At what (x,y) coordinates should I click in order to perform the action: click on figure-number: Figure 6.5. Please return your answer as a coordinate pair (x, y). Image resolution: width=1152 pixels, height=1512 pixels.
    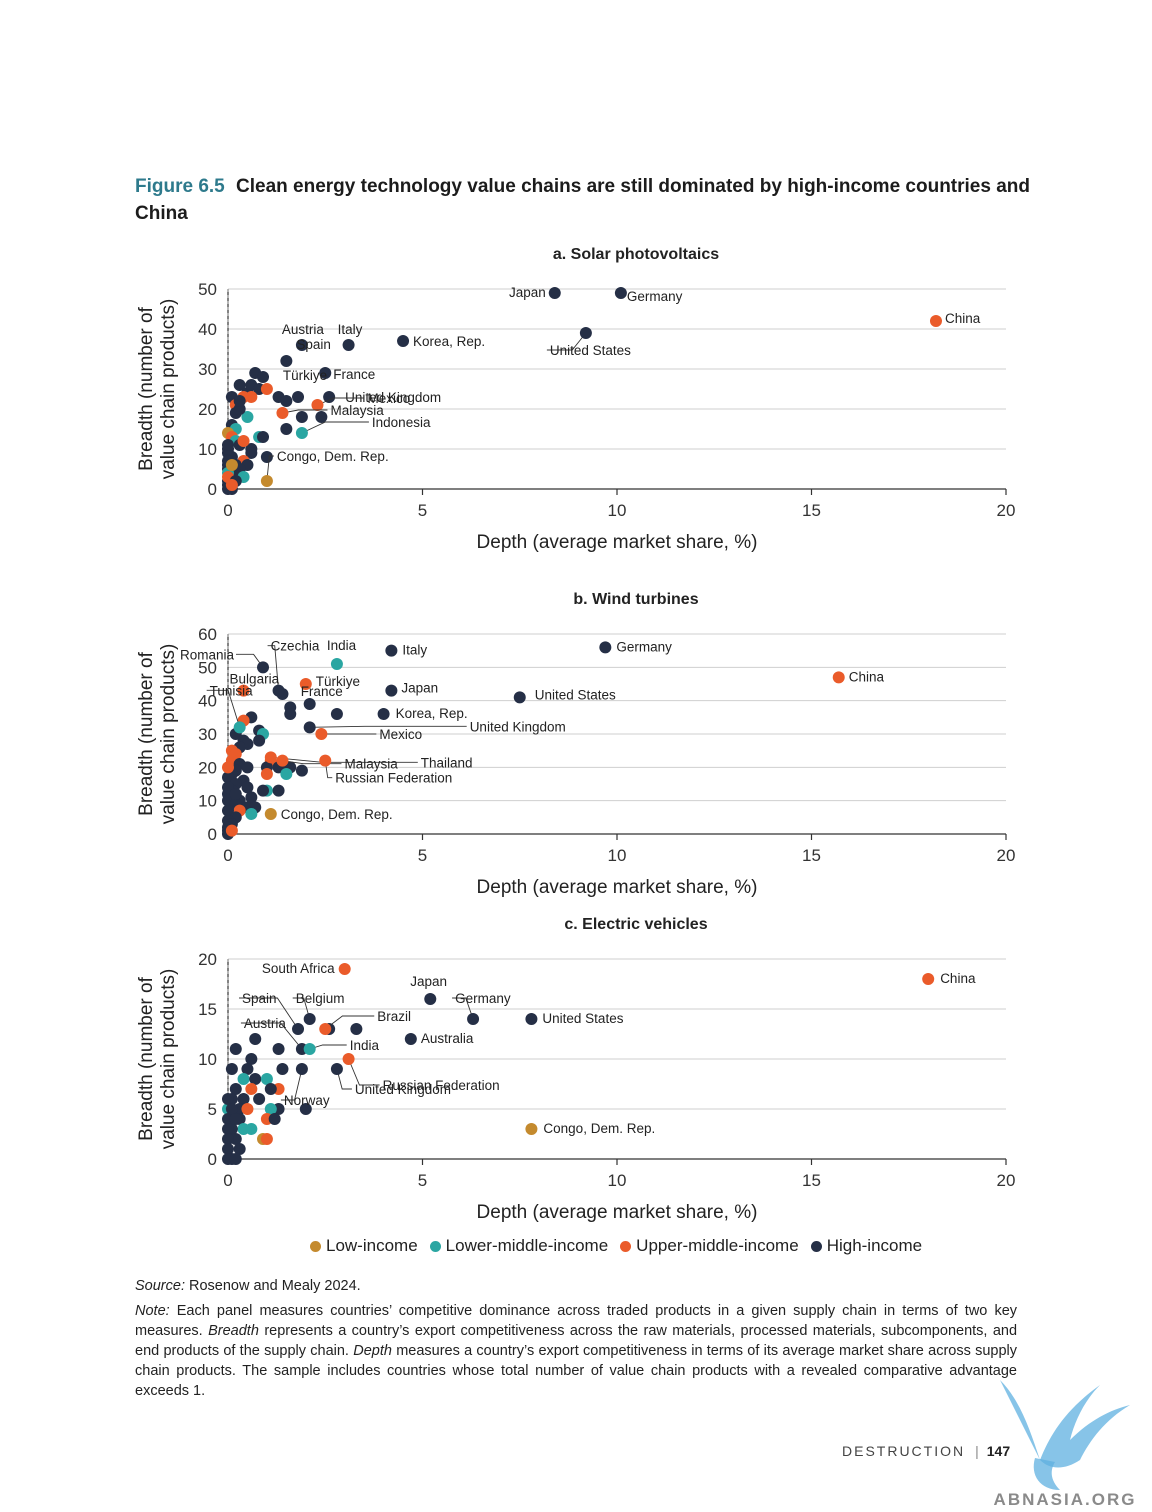
    Looking at the image, I should click on (180, 186).